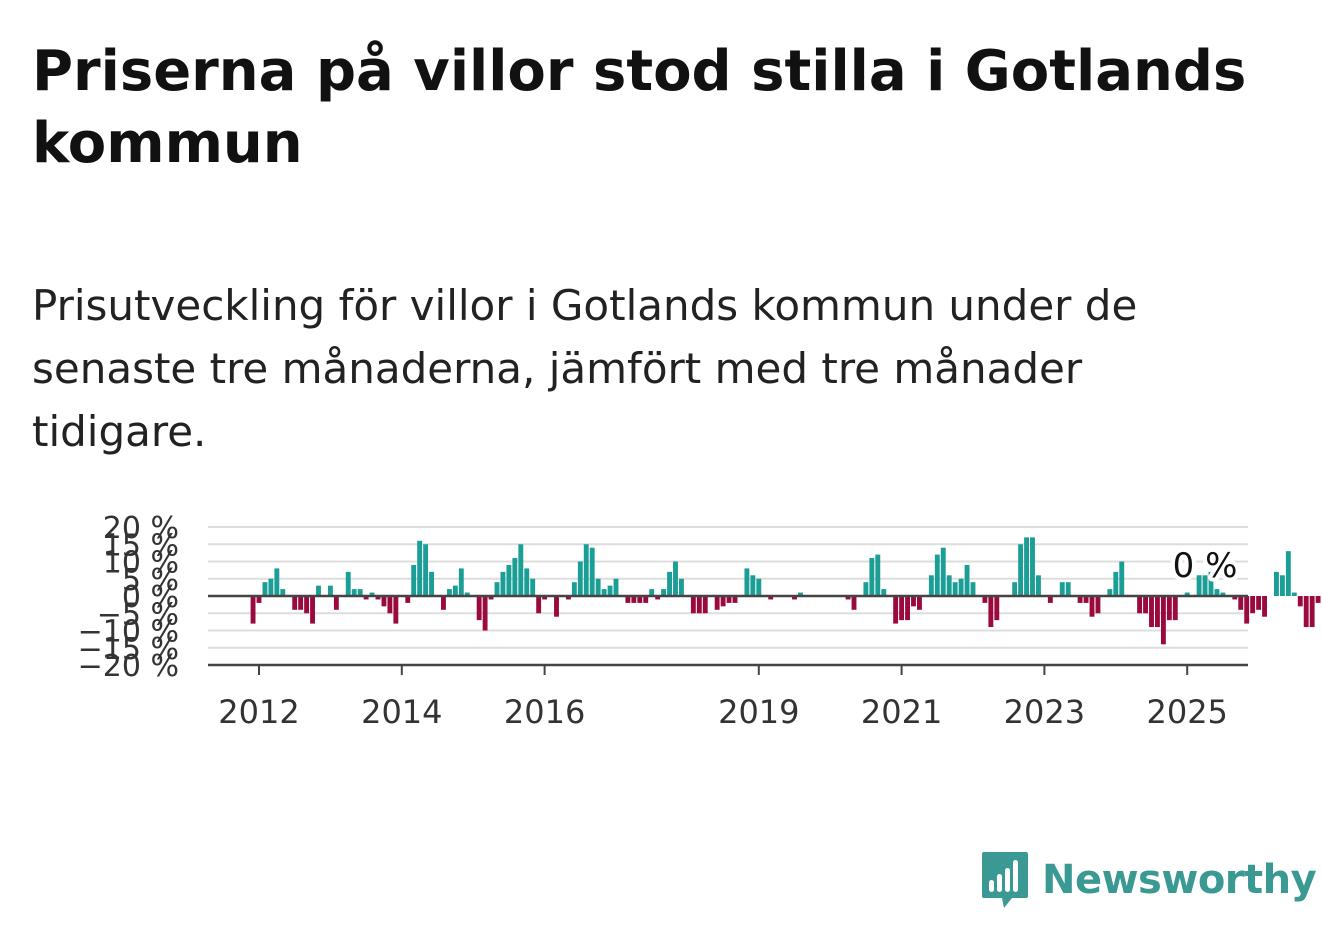  I want to click on y-tick-label: −15 %, so click(128, 649).